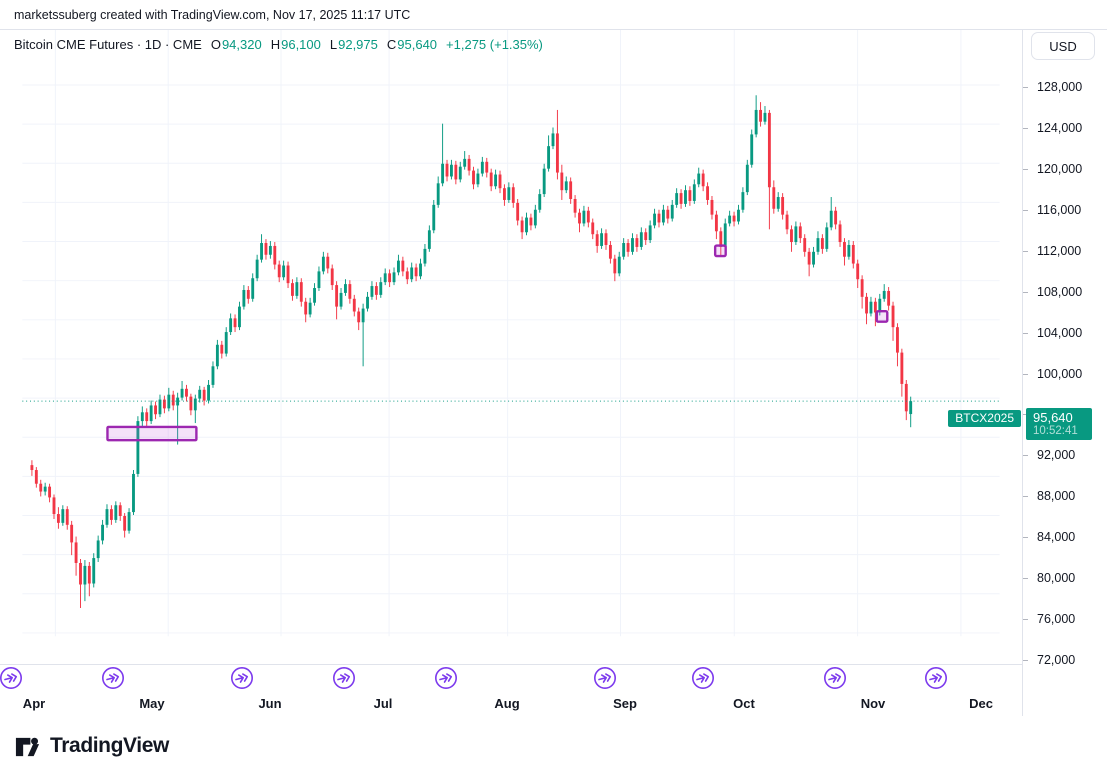  What do you see at coordinates (1060, 127) in the screenshot?
I see `price-axis-label: 124,000` at bounding box center [1060, 127].